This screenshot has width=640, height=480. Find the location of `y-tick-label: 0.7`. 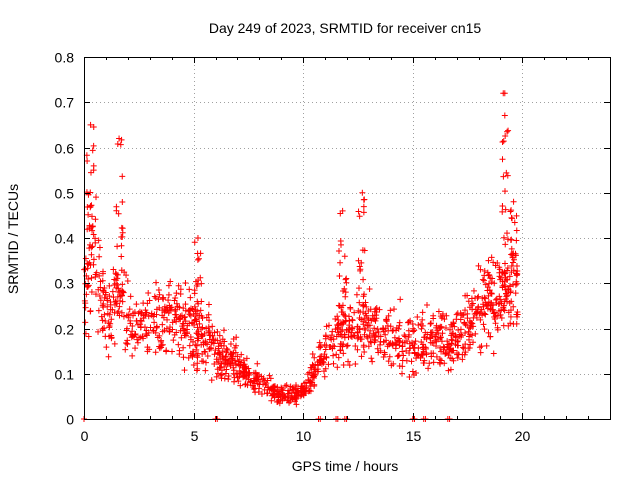

y-tick-label: 0.7 is located at coordinates (65, 103).